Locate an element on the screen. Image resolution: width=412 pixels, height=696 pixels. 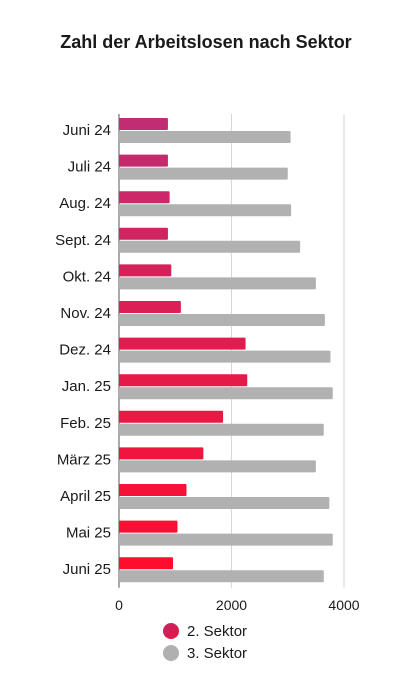
legend-swatch-3-sektor is located at coordinates (171, 653).